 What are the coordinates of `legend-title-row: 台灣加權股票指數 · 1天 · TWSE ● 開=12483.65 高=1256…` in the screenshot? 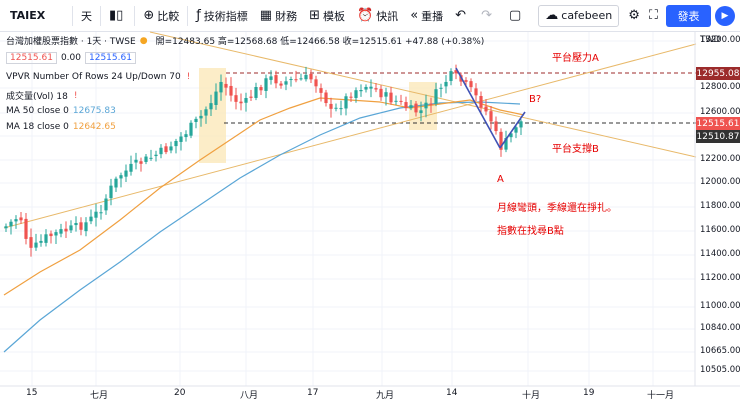 It's located at (245, 41).